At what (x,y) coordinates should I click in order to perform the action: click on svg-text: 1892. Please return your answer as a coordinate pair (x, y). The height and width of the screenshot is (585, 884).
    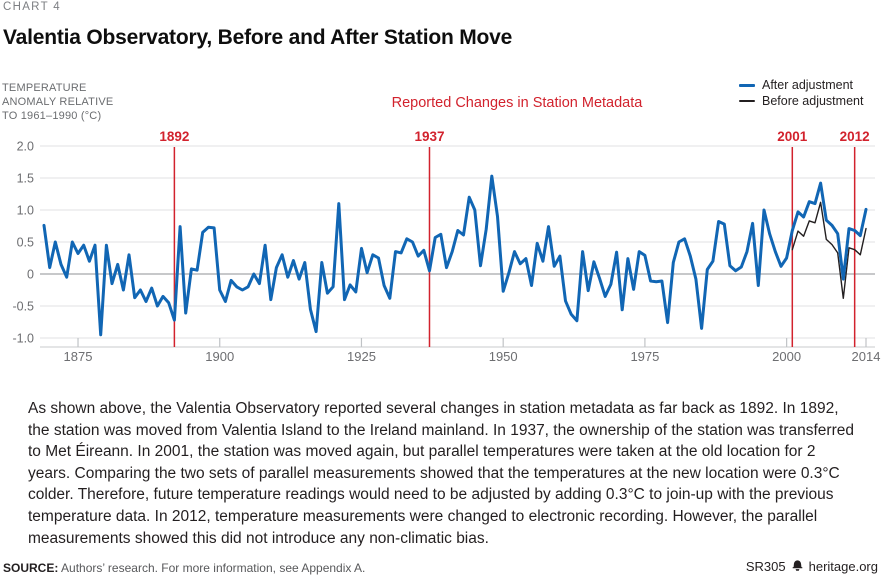
    Looking at the image, I should click on (174, 136).